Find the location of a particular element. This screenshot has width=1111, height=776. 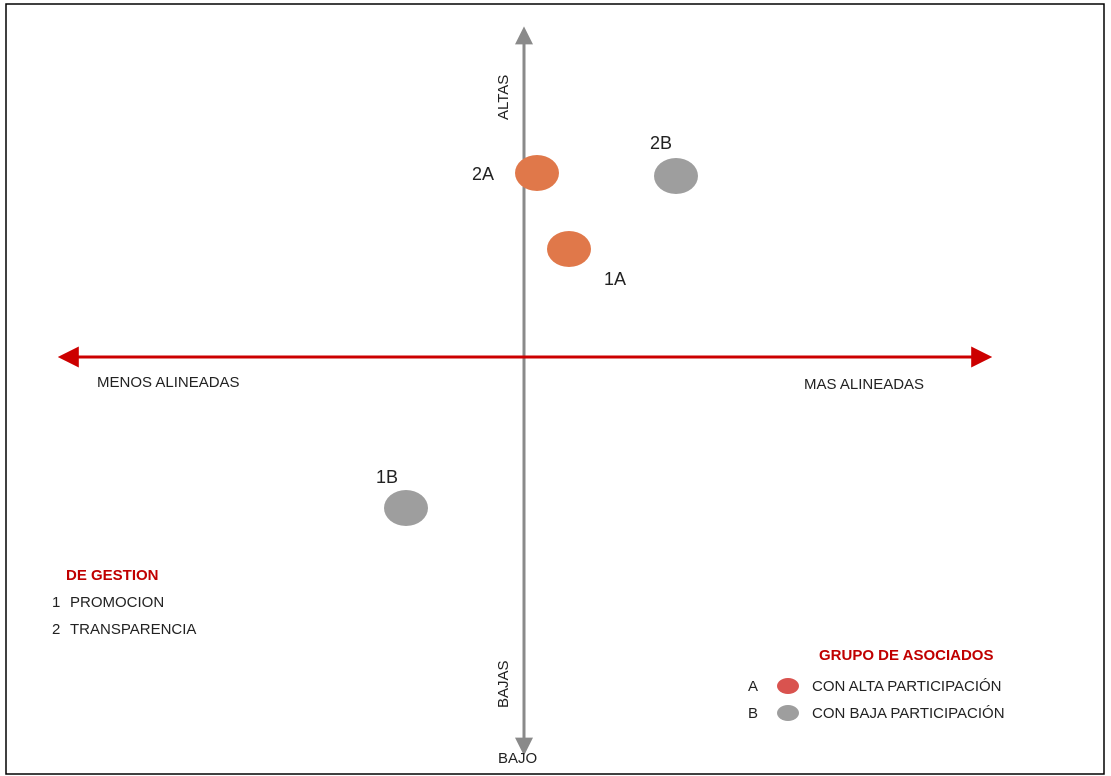

bottom-caption: BAJO is located at coordinates (517, 758).